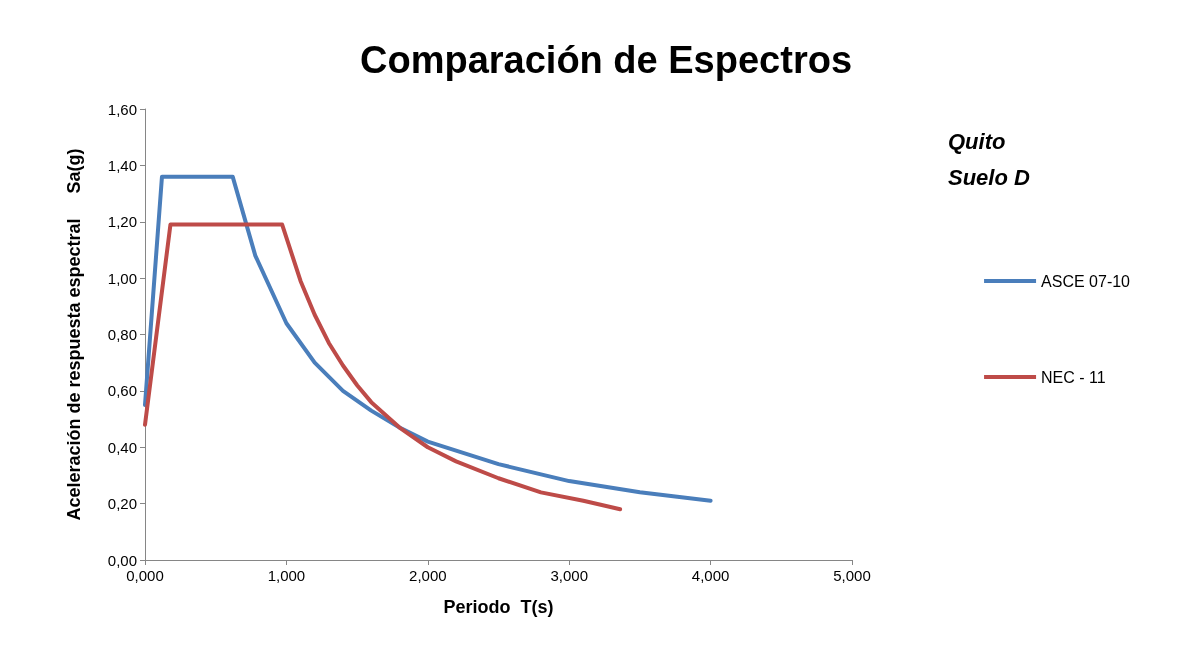  Describe the element at coordinates (122, 504) in the screenshot. I see `y-tick-label: 0,20` at that location.